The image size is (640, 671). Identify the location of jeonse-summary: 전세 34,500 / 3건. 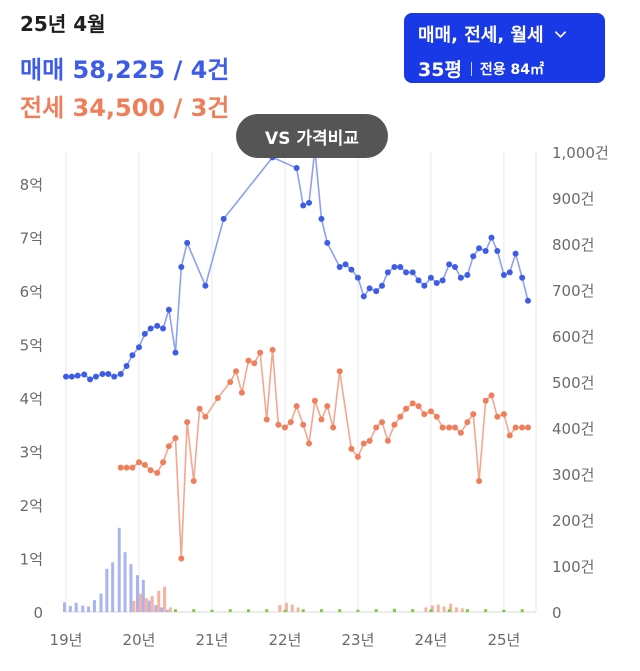
(125, 108).